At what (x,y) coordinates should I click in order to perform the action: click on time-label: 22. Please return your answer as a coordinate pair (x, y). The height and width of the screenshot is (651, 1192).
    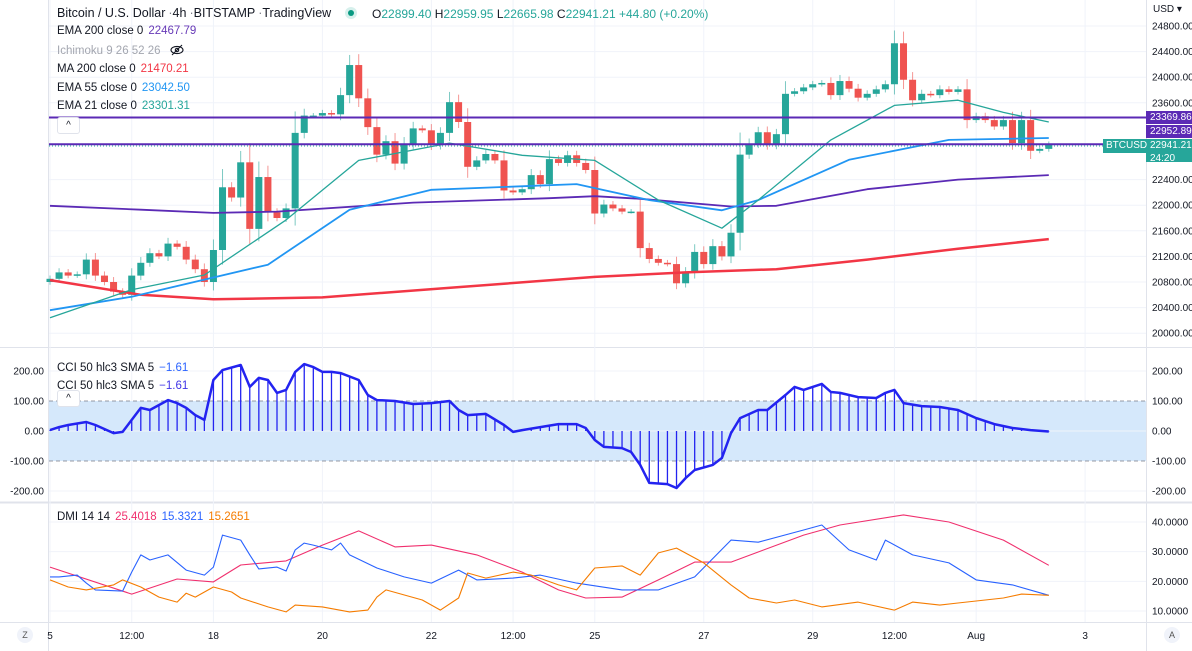
    Looking at the image, I should click on (432, 636).